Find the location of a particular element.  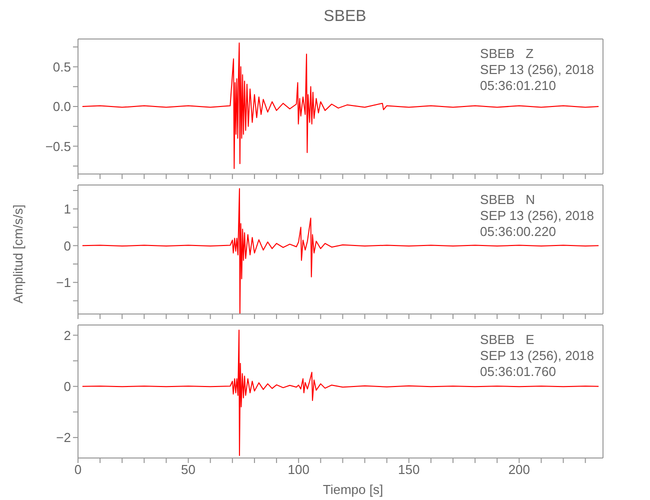

y-axis-title: Amplitud [cm/s/s] is located at coordinates (18, 254).